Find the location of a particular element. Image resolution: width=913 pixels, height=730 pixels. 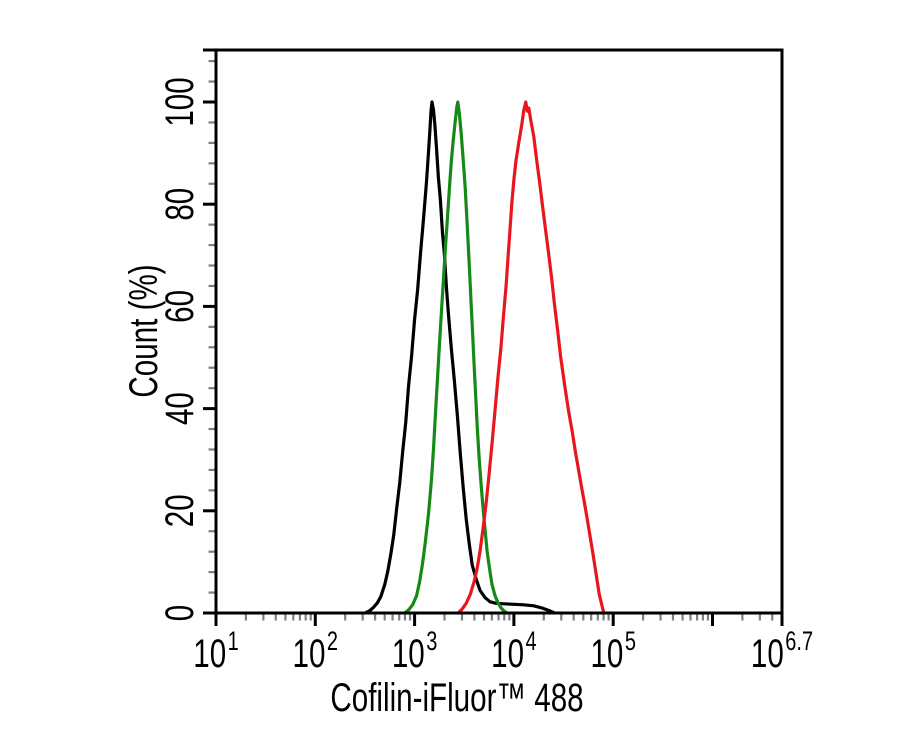

y-tick-label: 20 is located at coordinates (180, 510).